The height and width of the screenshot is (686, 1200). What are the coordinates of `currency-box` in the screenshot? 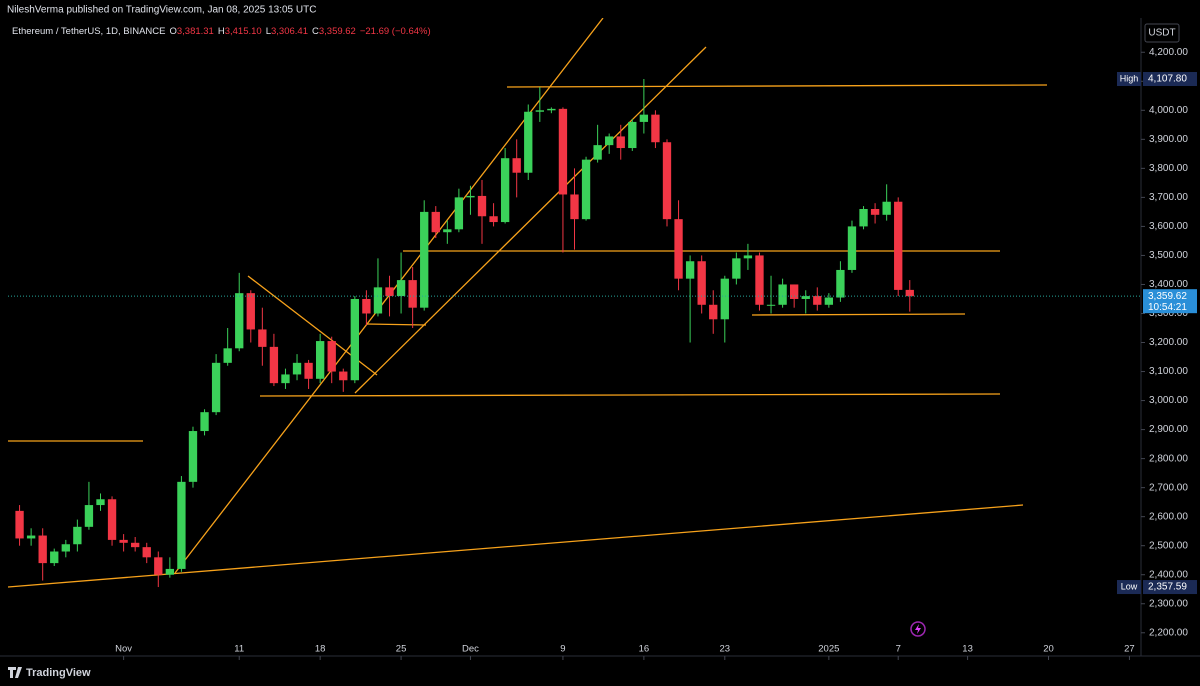 It's located at (1162, 33).